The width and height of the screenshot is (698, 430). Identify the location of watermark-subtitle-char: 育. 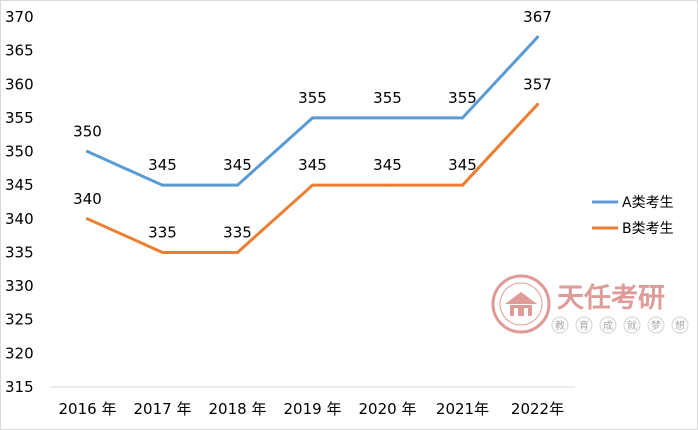
(584, 325).